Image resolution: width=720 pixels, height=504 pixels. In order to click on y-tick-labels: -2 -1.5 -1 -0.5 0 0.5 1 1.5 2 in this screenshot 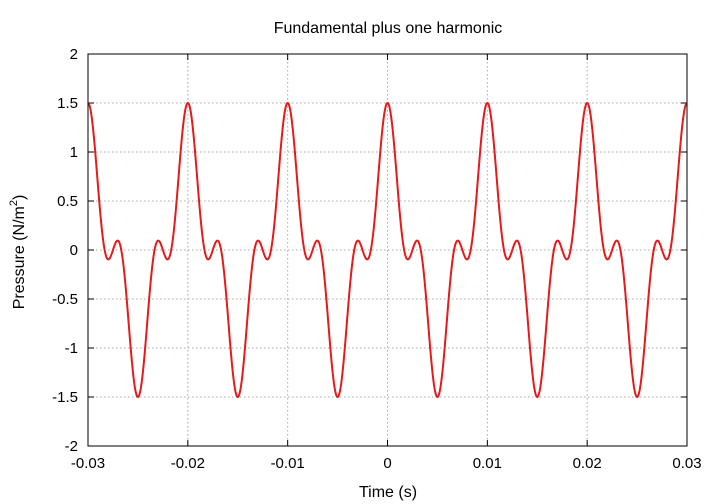, I will do `click(65, 250)`.